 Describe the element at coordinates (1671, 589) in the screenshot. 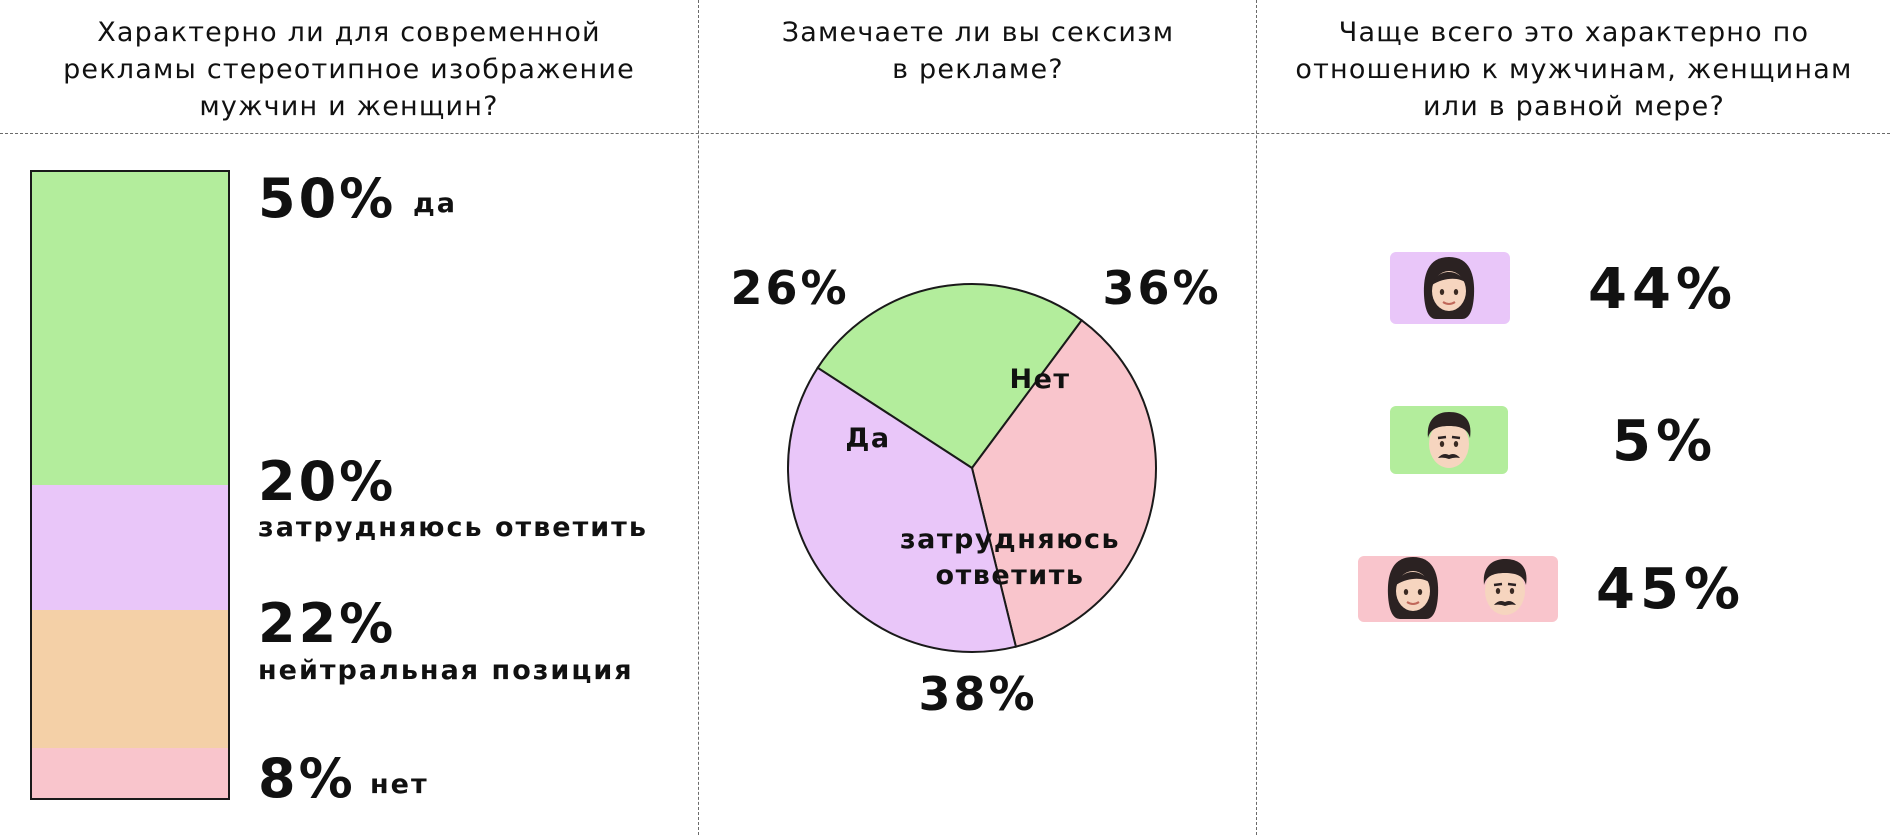

I see `share-value-label: 45%` at that location.